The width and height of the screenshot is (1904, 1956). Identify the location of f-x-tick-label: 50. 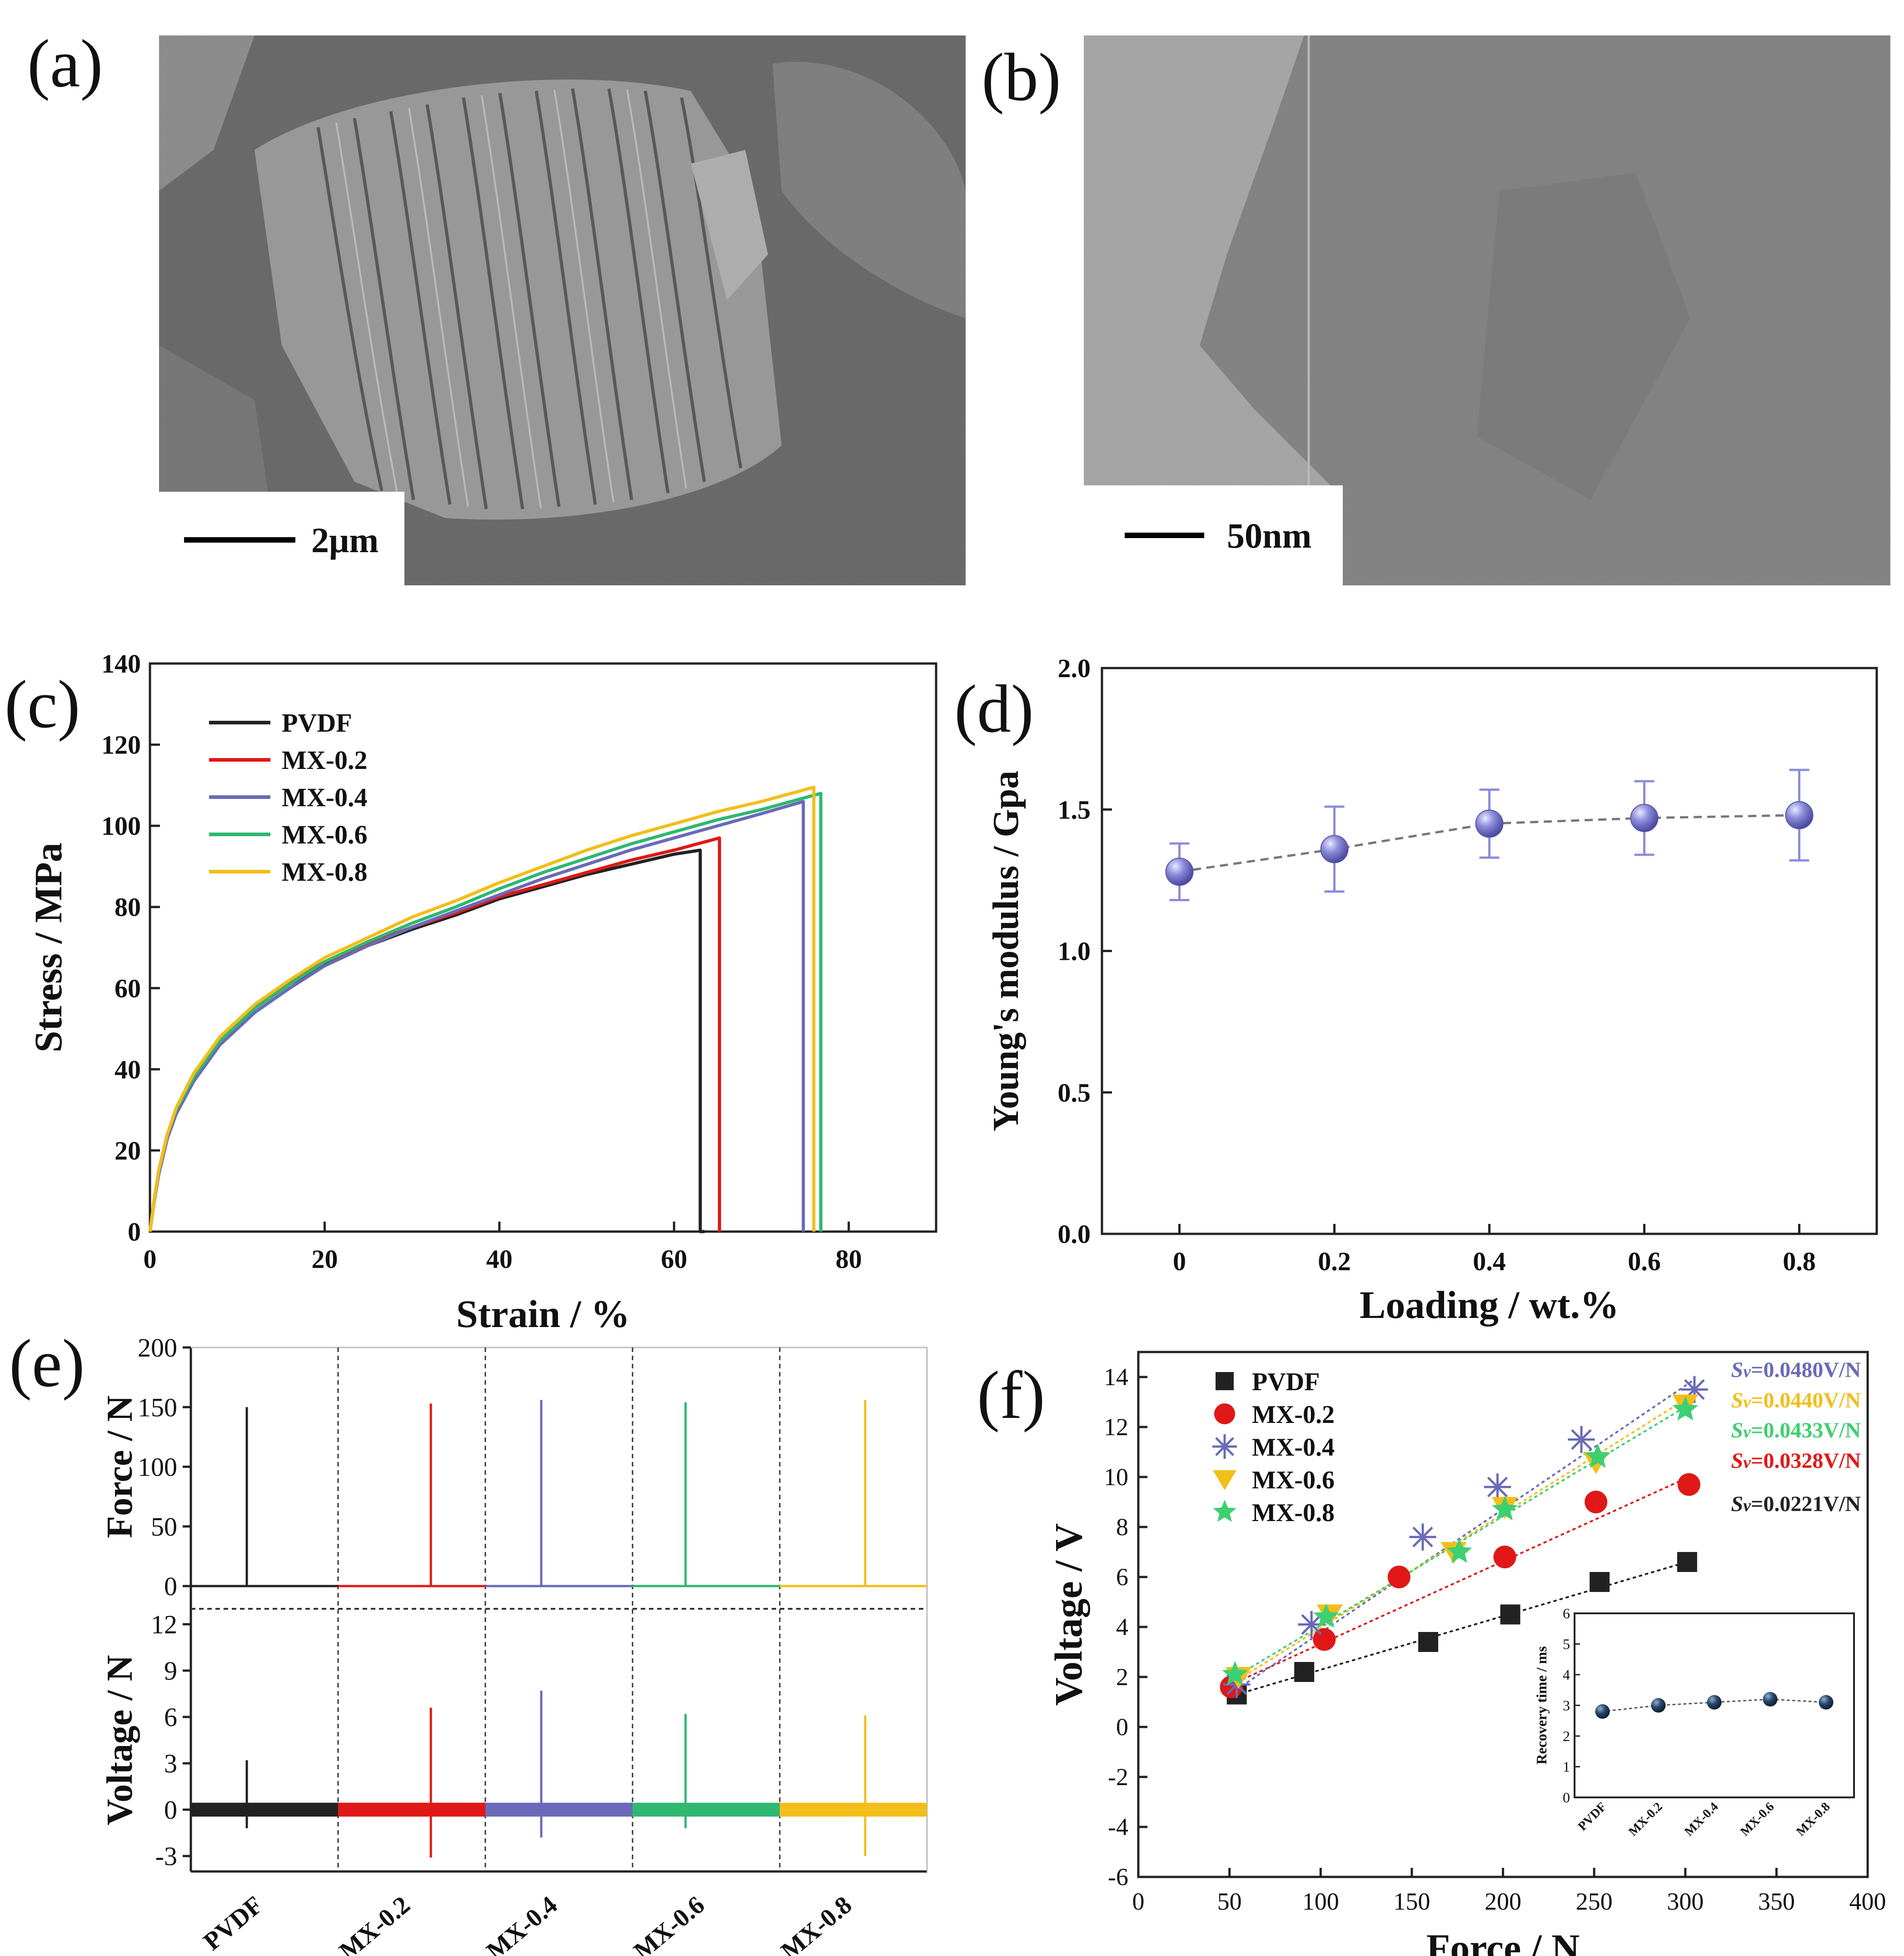
(1229, 1901).